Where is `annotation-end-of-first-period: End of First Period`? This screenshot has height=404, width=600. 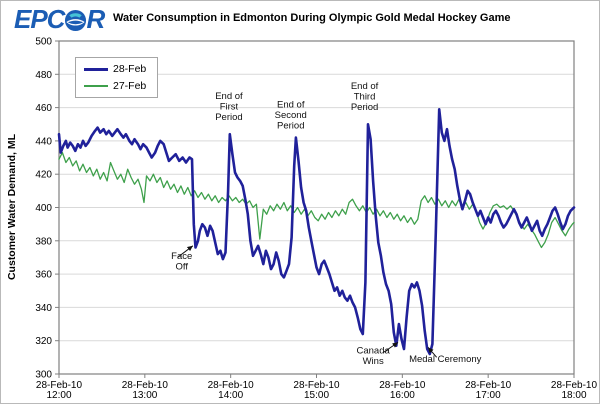 annotation-end-of-first-period: End of First Period is located at coordinates (229, 107).